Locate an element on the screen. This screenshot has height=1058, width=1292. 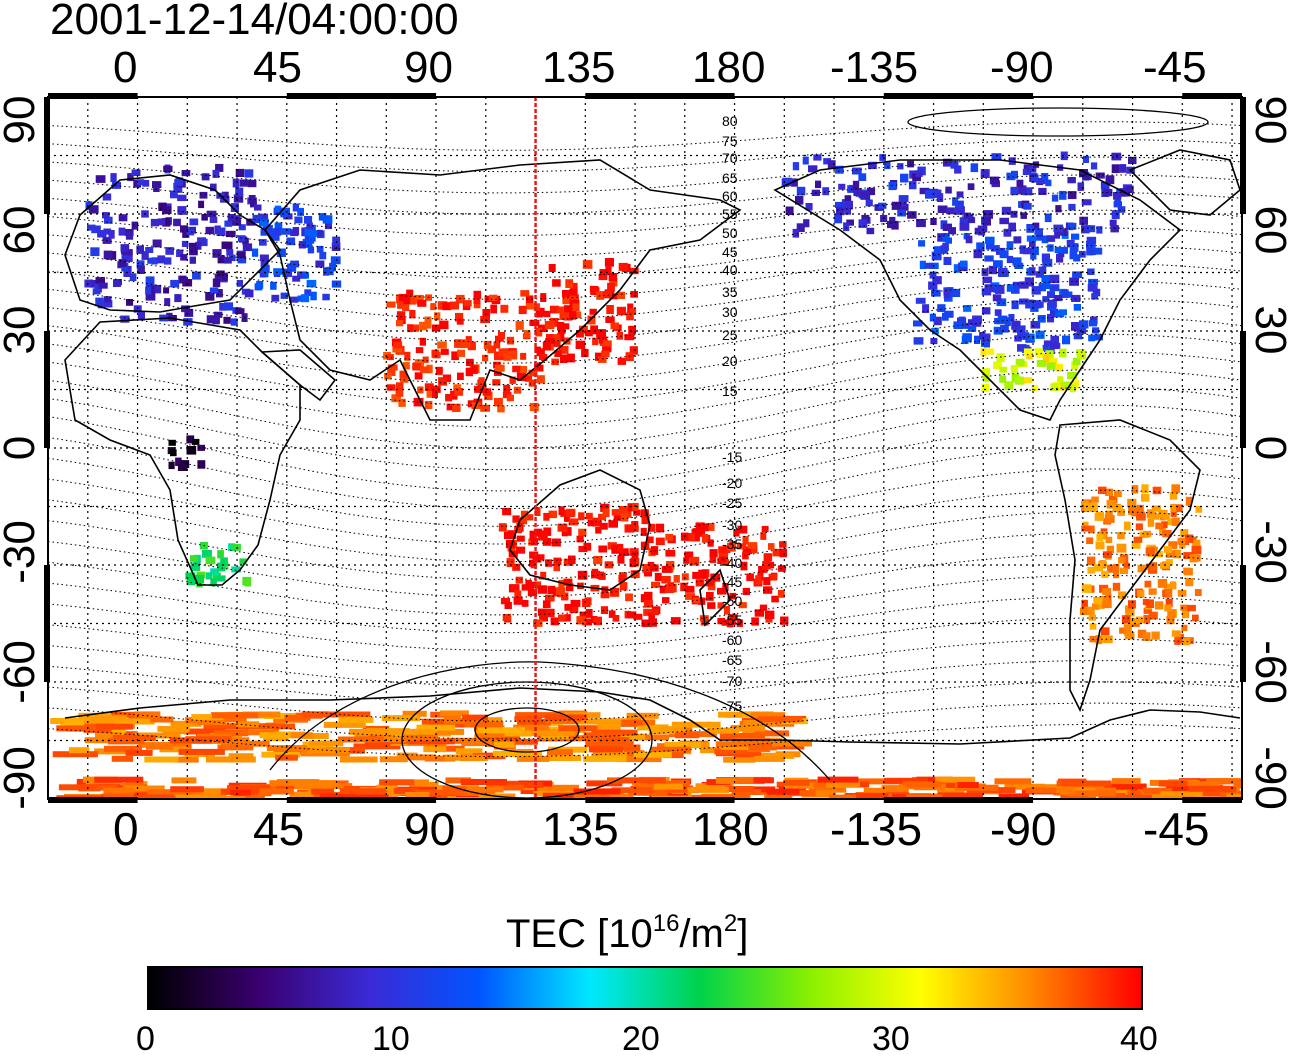
magnetic-contour is located at coordinates (645, 643).